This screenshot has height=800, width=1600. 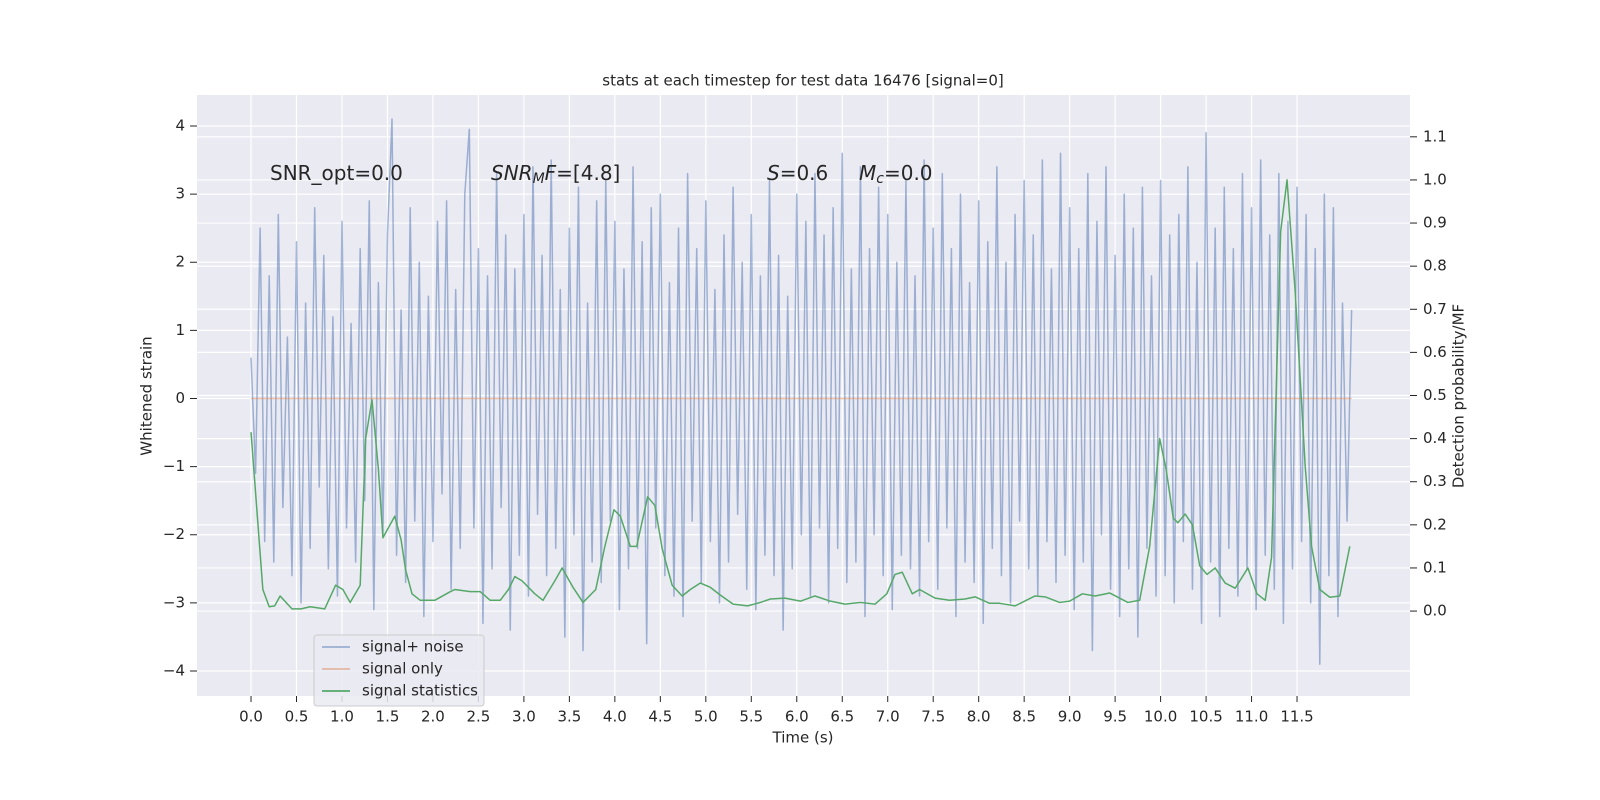 I want to click on annotation: S=0.6, so click(x=797, y=173).